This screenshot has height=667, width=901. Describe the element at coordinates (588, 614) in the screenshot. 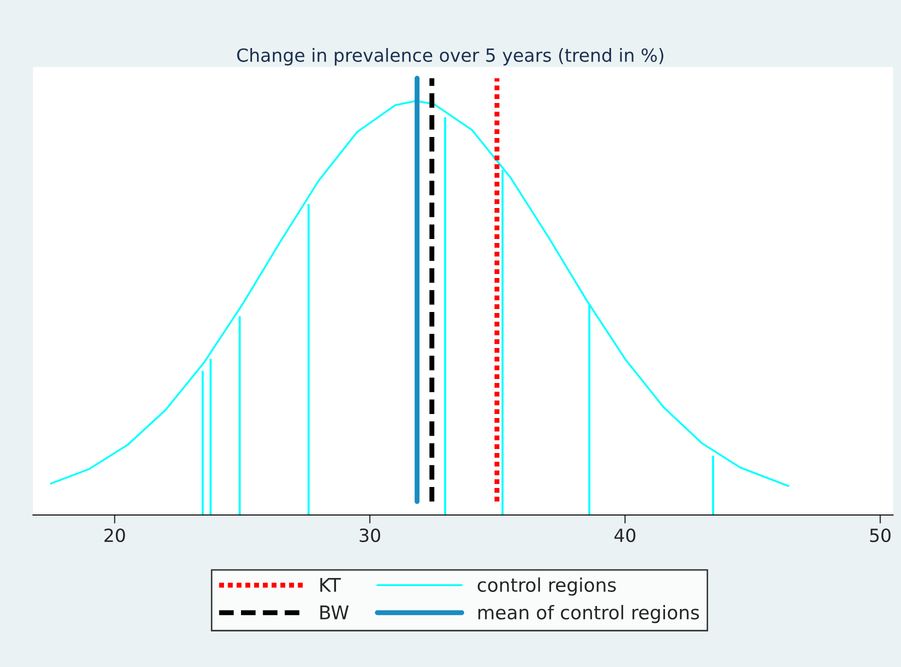

I see `legend-label: mean of control regions` at that location.